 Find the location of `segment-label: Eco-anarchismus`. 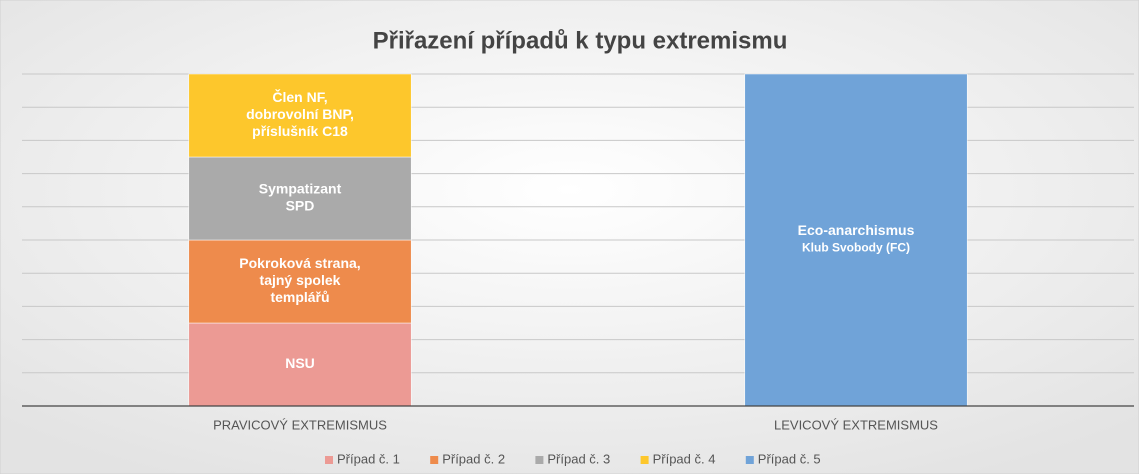

segment-label: Eco-anarchismus is located at coordinates (856, 230).